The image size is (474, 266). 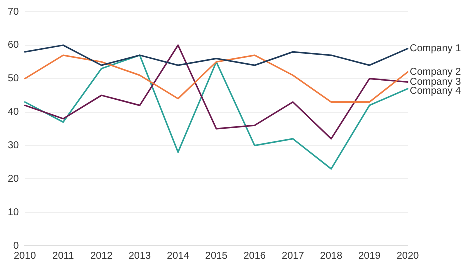 I want to click on series-label: Company 3, so click(x=436, y=82).